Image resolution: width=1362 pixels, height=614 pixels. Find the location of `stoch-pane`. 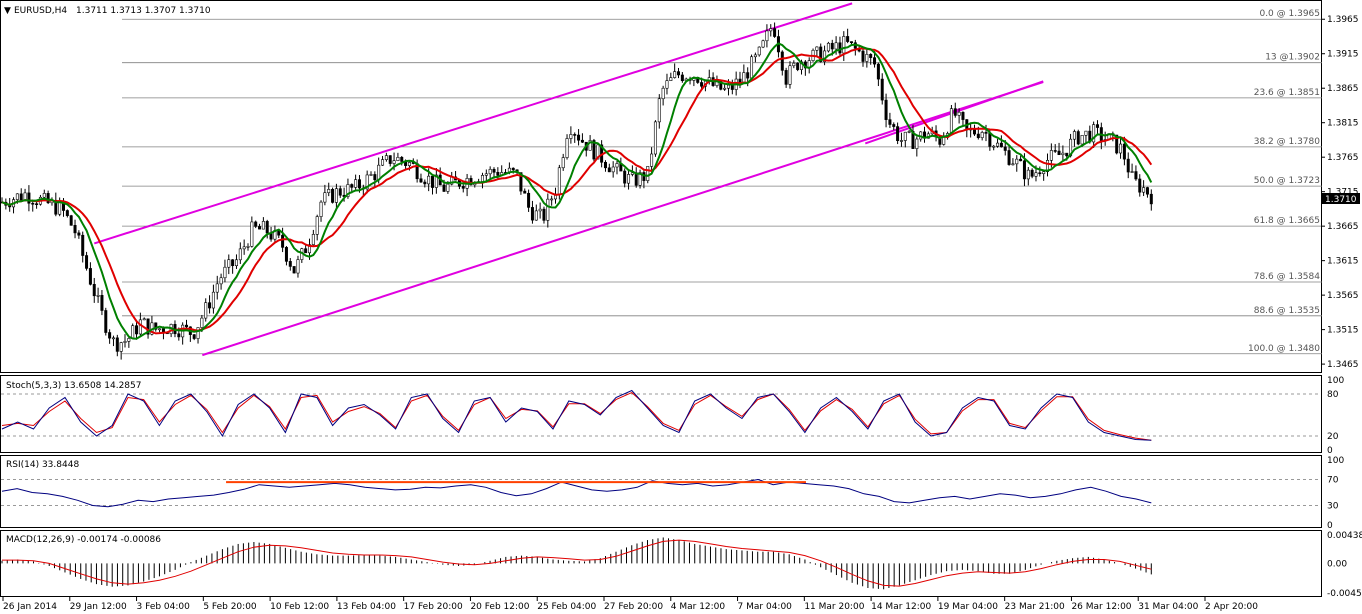

stoch-pane is located at coordinates (661, 414).